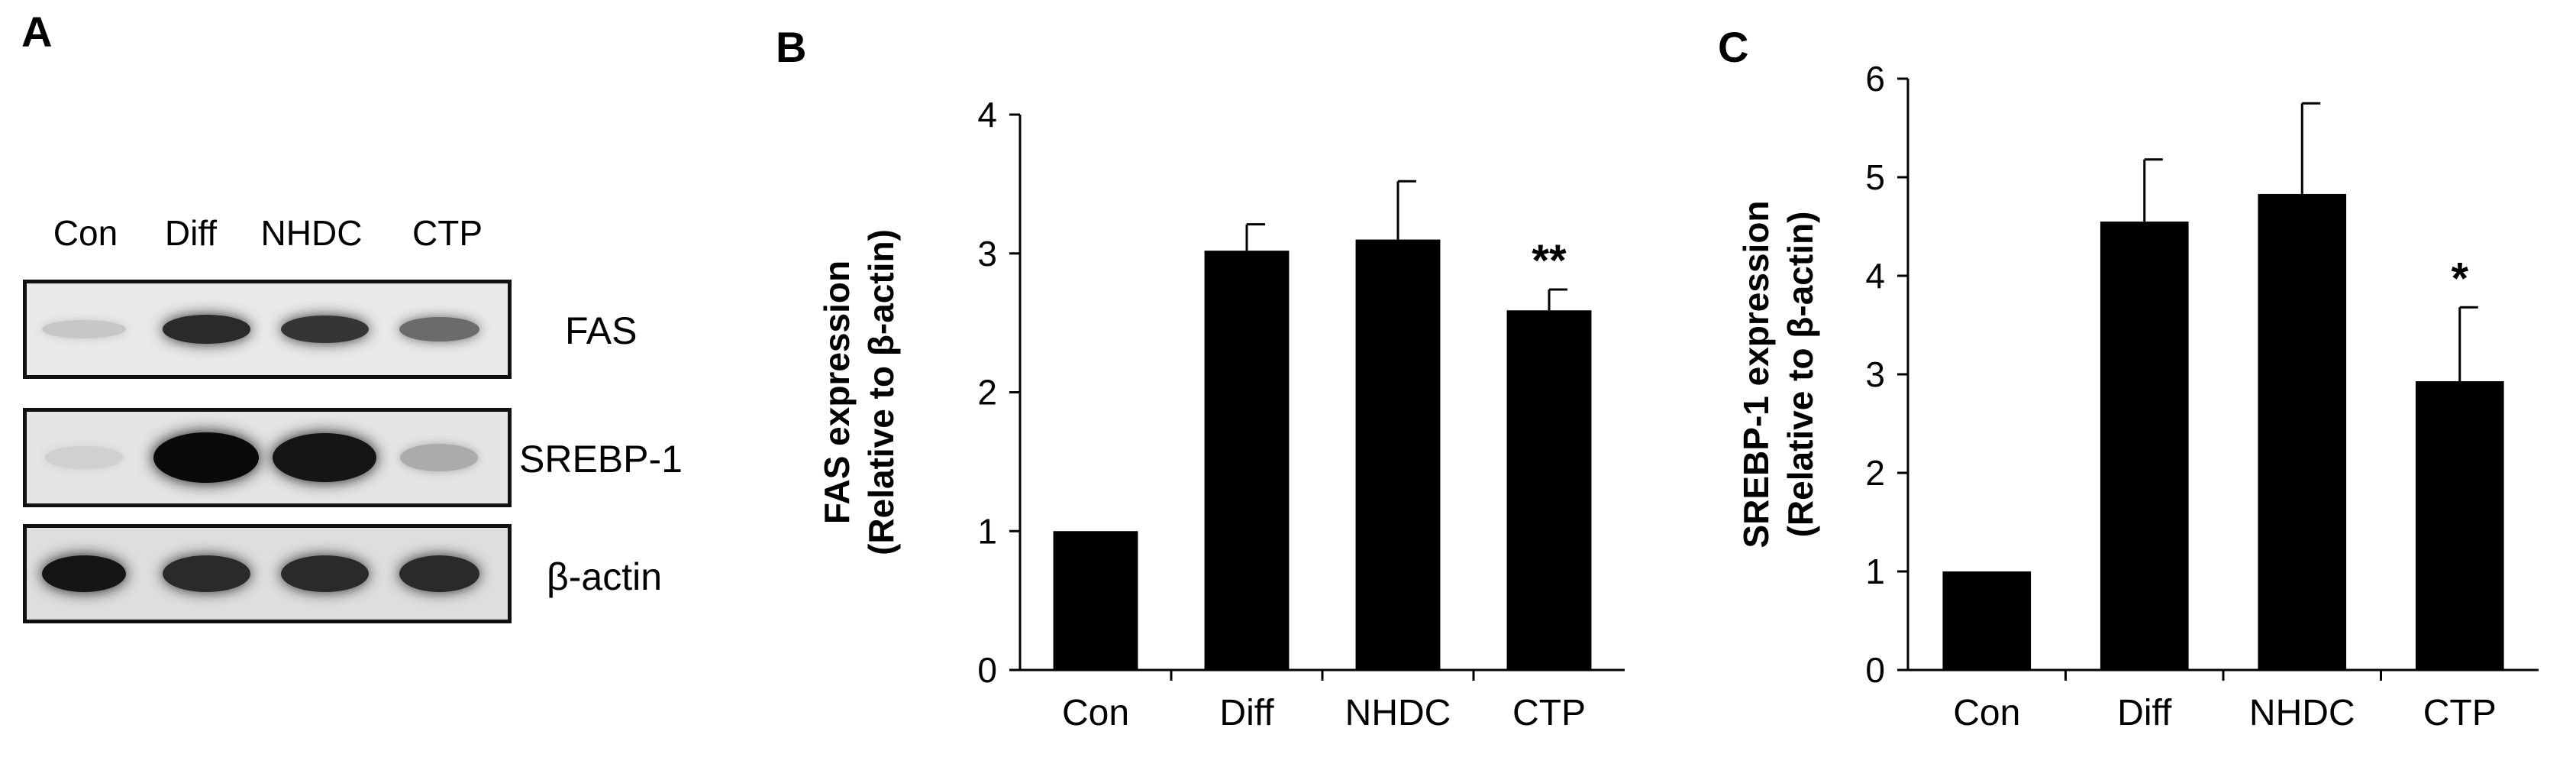 The height and width of the screenshot is (767, 2576). Describe the element at coordinates (37, 32) in the screenshot. I see `panel-a-letter: A` at that location.